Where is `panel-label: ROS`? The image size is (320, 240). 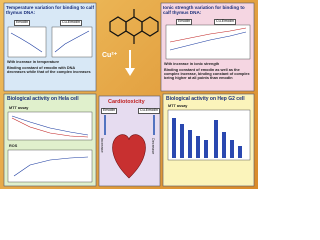 panel-label: ROS is located at coordinates (13, 146).